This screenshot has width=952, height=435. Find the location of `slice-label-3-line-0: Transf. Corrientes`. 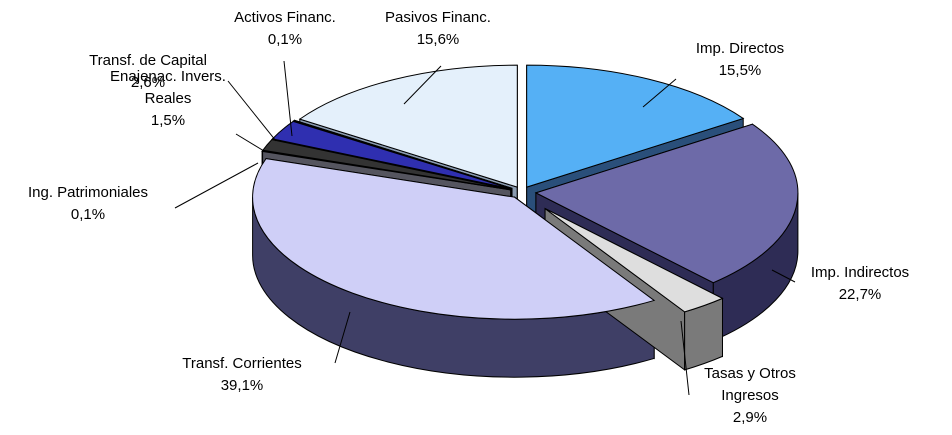

slice-label-3-line-0: Transf. Corrientes is located at coordinates (241, 363).